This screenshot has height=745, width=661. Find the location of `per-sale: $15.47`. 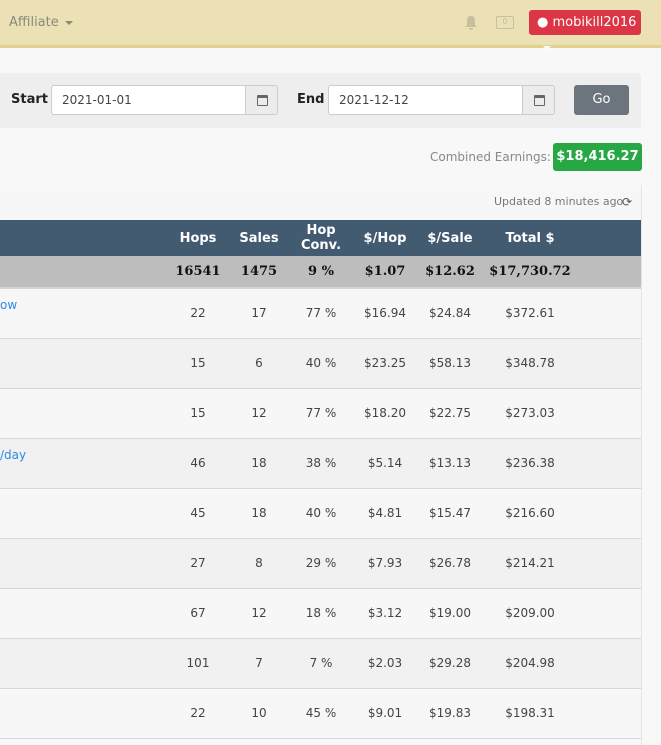

per-sale: $15.47 is located at coordinates (450, 513).